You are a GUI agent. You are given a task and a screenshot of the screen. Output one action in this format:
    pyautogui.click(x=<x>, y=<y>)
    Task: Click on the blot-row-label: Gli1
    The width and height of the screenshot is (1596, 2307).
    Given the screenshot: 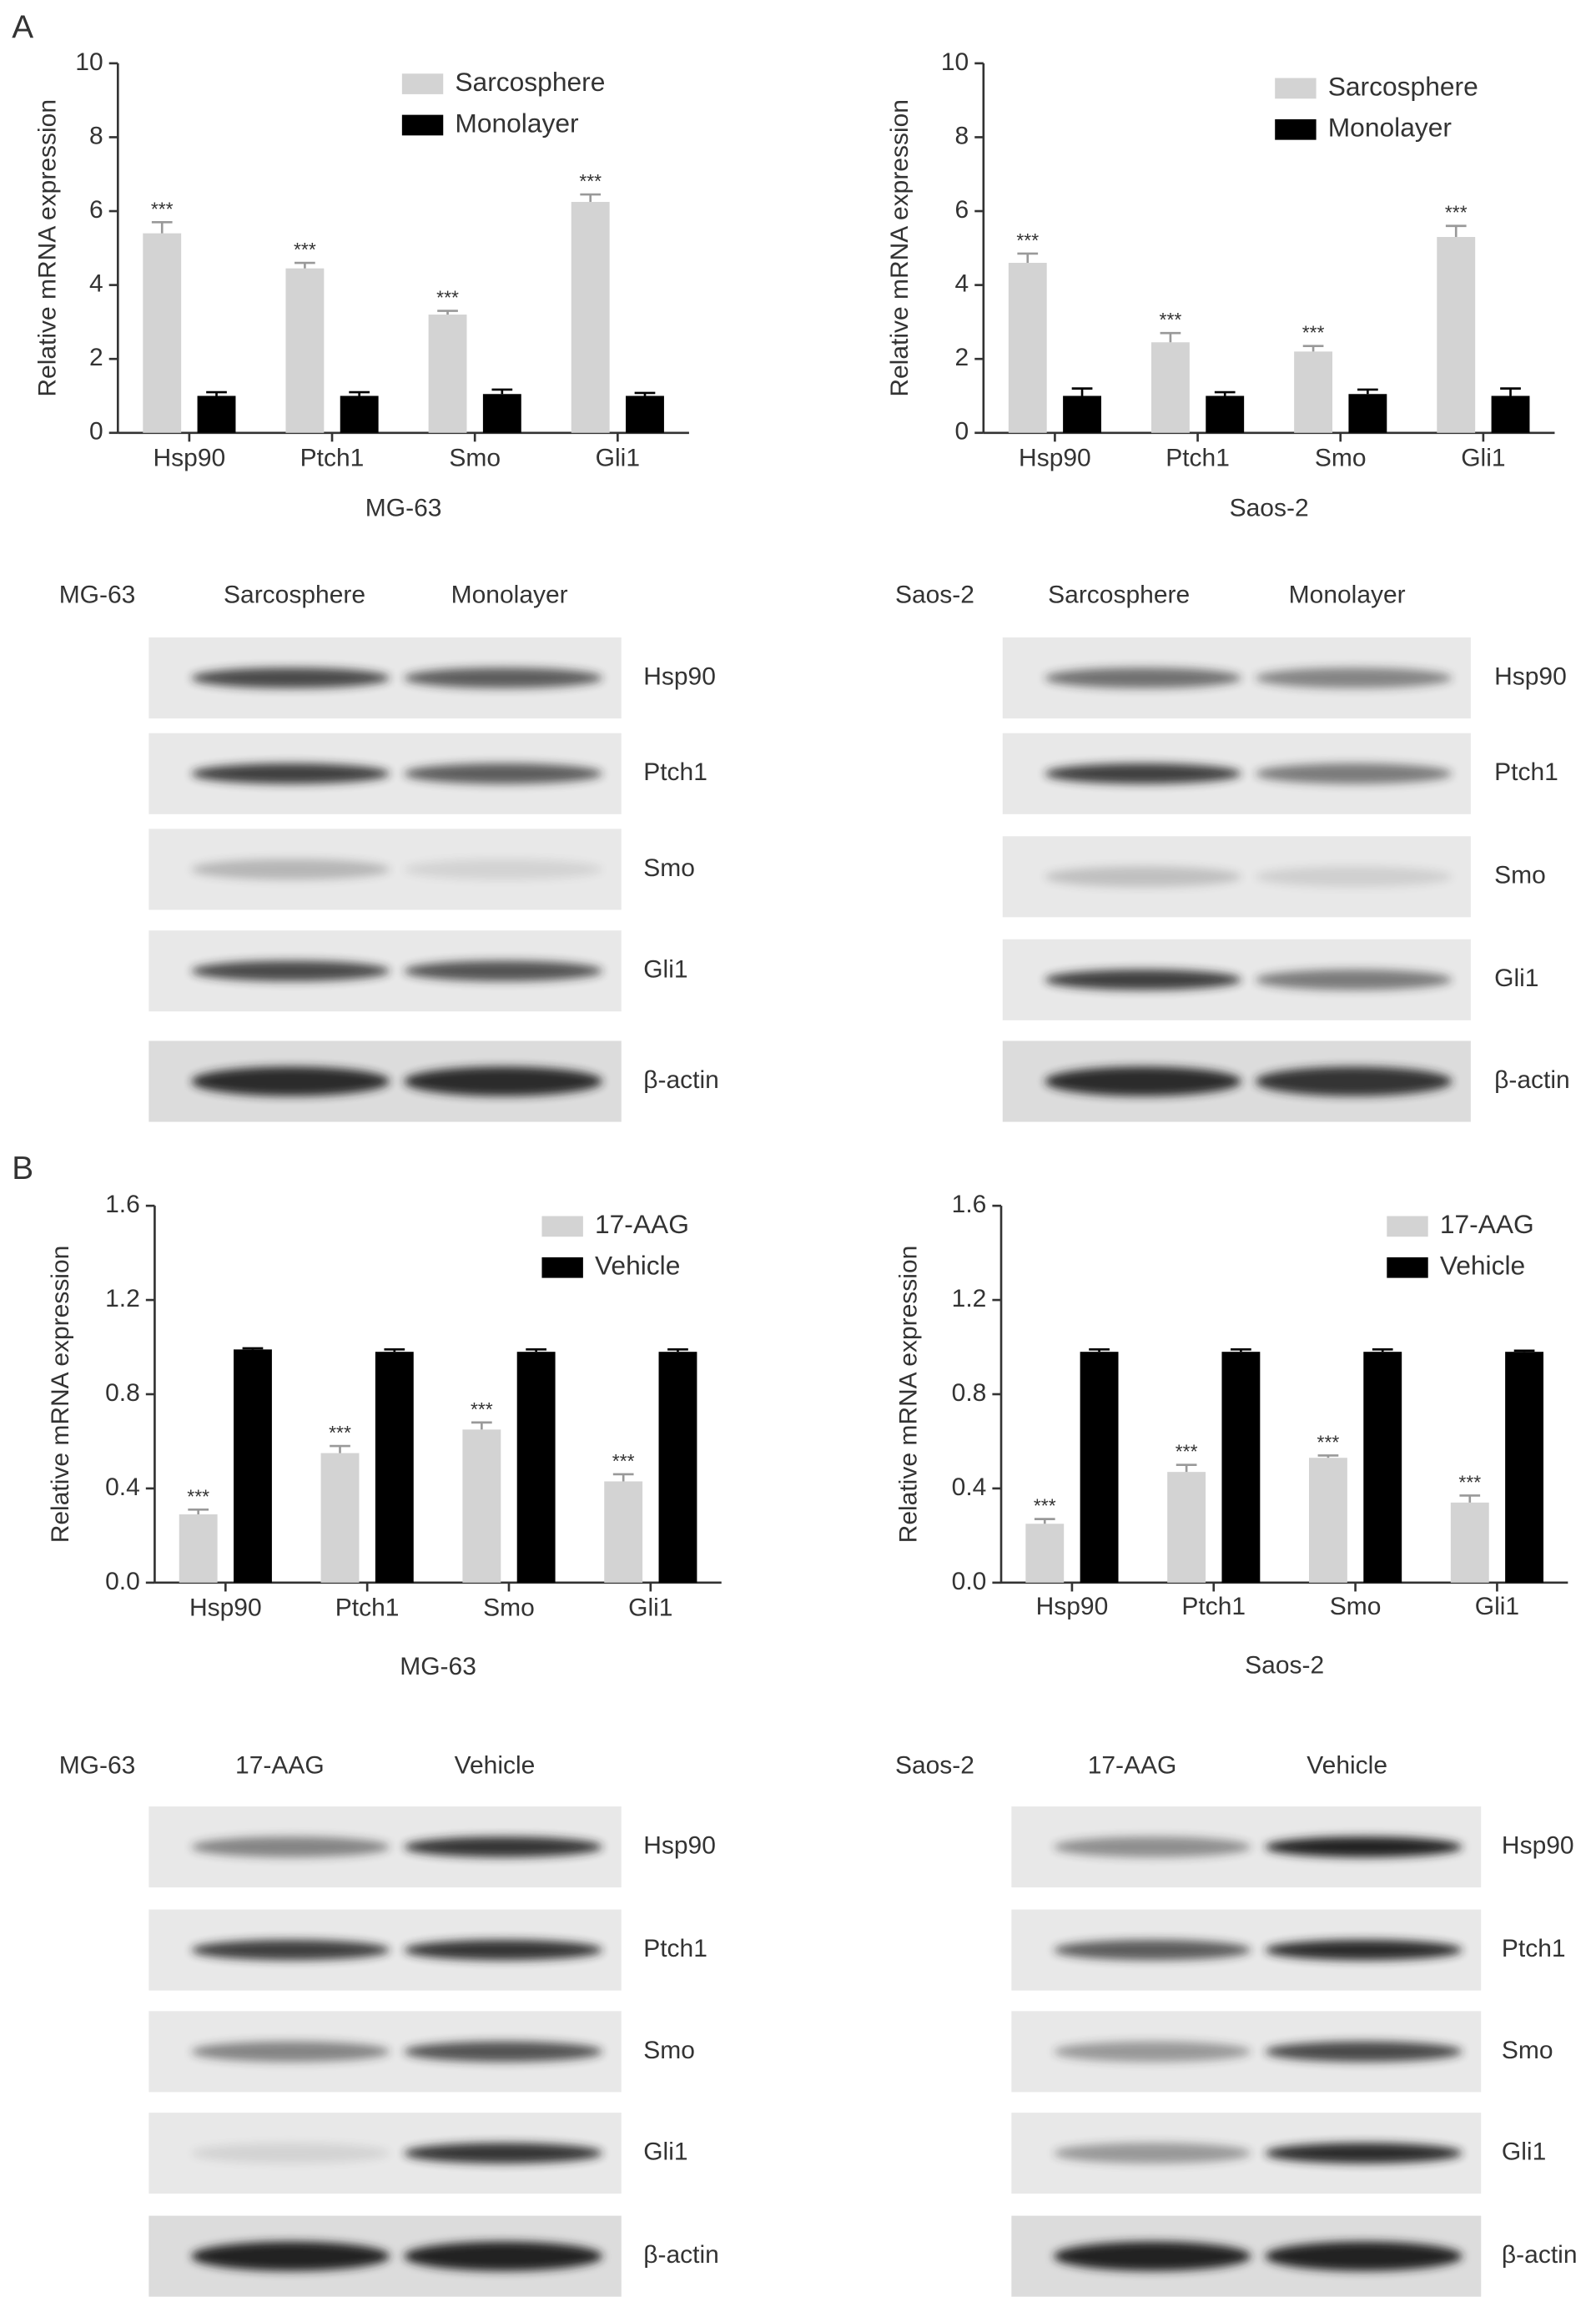 What is the action you would take?
    pyautogui.click(x=665, y=2152)
    